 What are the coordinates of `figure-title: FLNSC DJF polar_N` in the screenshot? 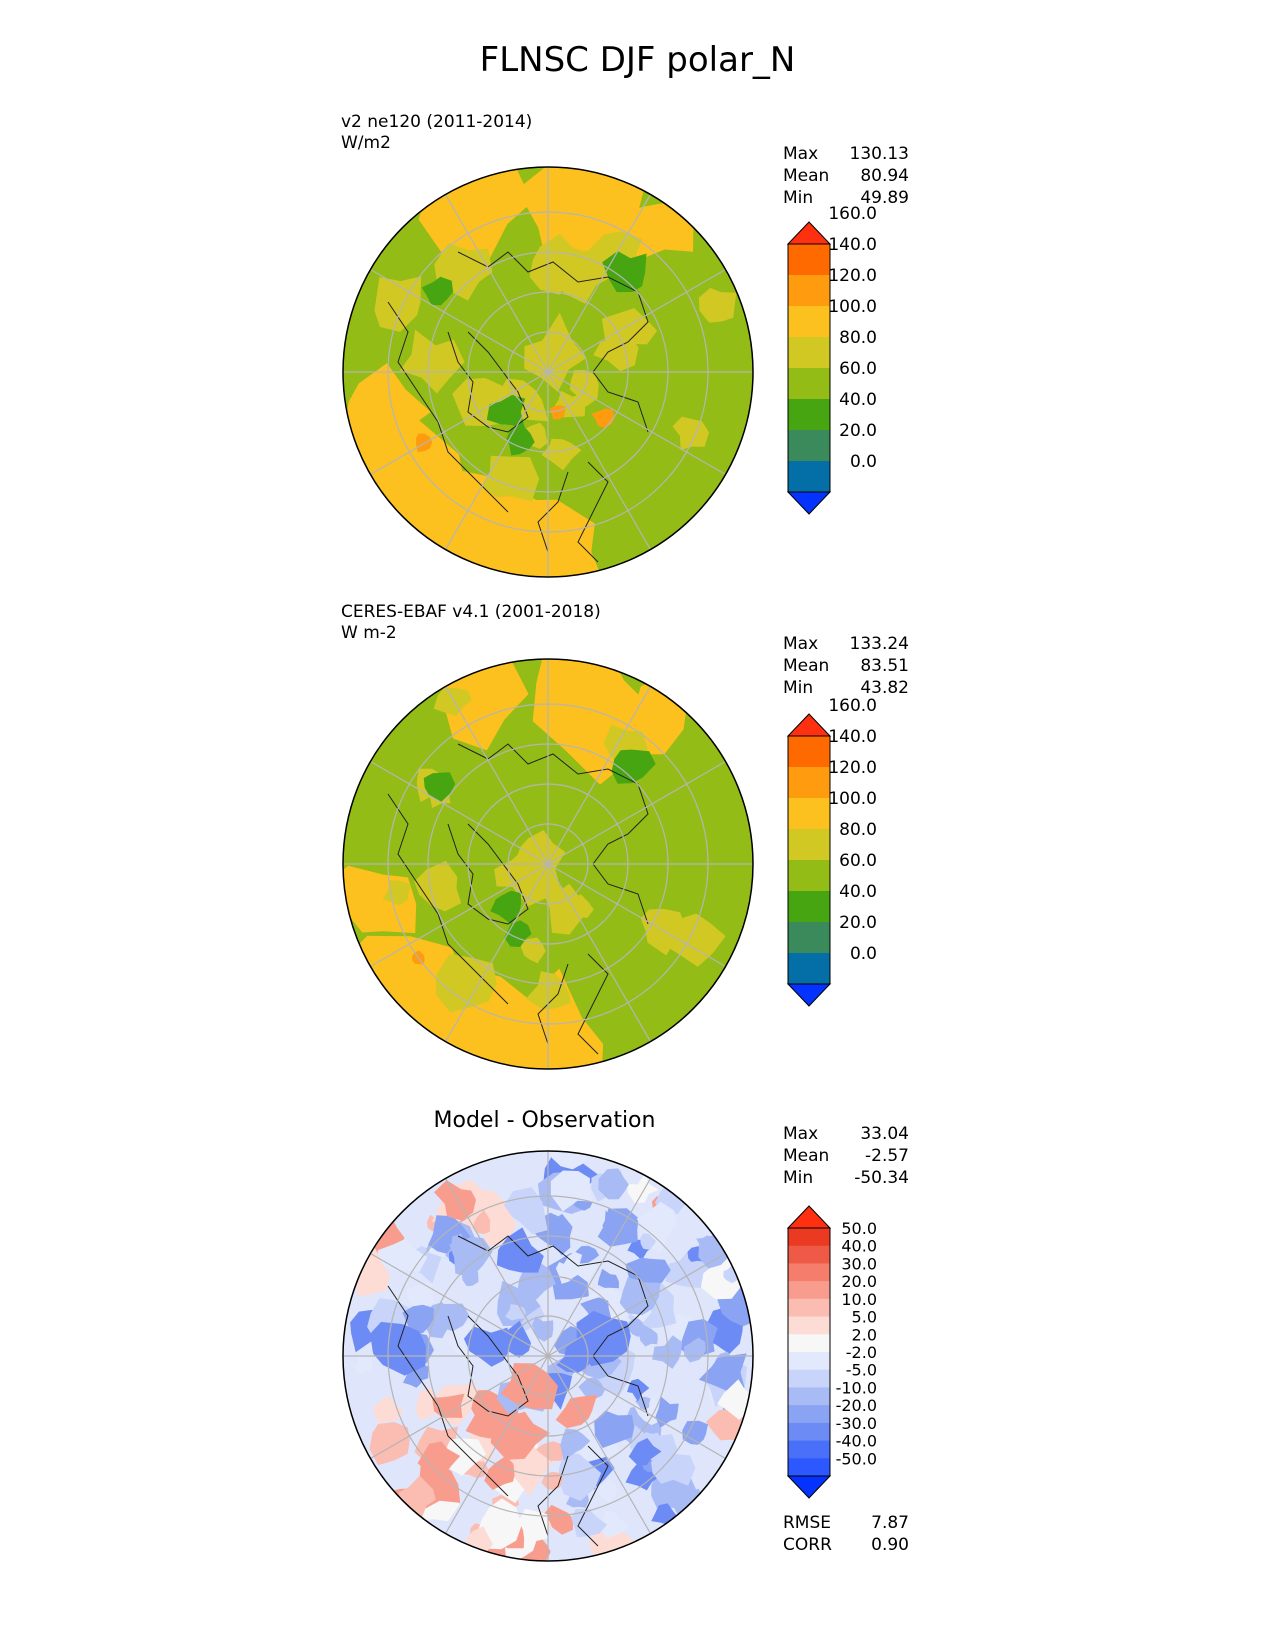 It's located at (637, 60).